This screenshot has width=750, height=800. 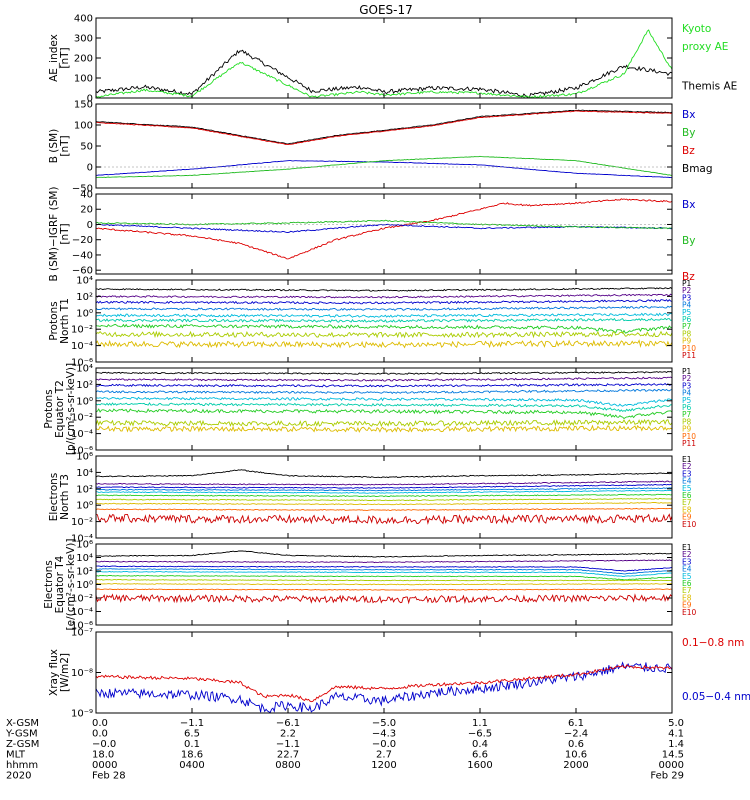 What do you see at coordinates (687, 283) in the screenshot?
I see `panel-4-legend-entry: P1` at bounding box center [687, 283].